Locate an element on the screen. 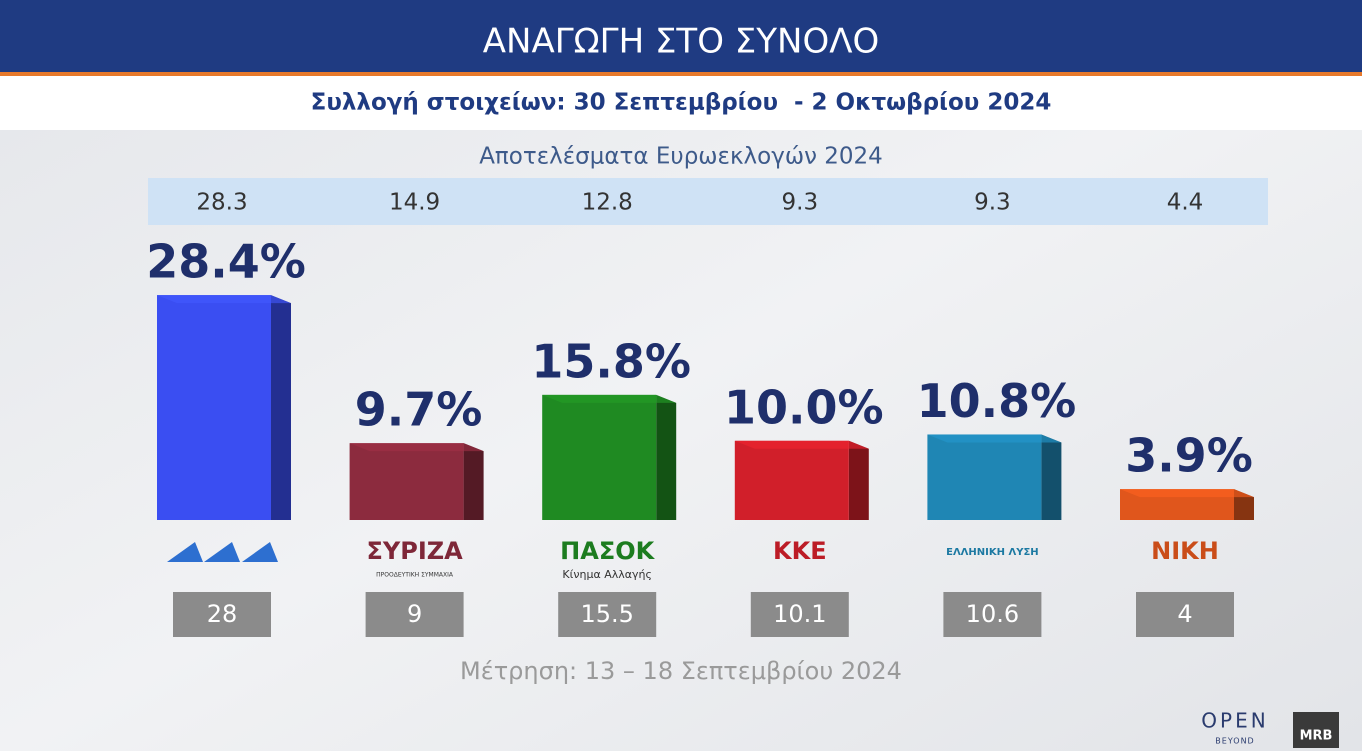  value-label: 3.9% is located at coordinates (1189, 456).